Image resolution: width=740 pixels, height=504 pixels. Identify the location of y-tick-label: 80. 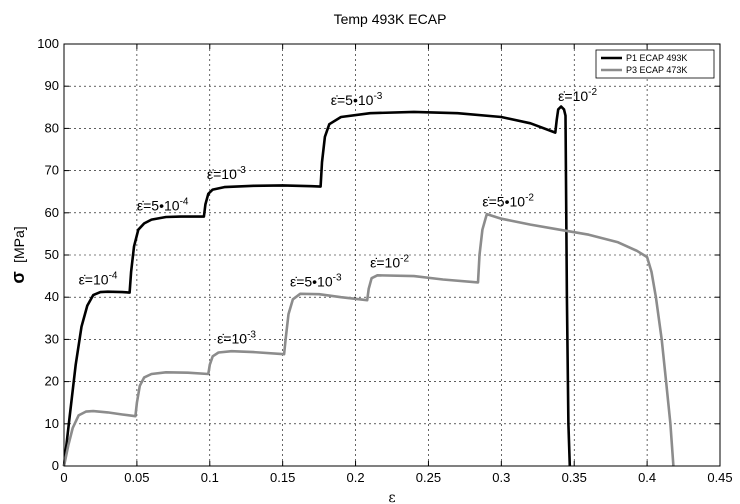
(52, 127).